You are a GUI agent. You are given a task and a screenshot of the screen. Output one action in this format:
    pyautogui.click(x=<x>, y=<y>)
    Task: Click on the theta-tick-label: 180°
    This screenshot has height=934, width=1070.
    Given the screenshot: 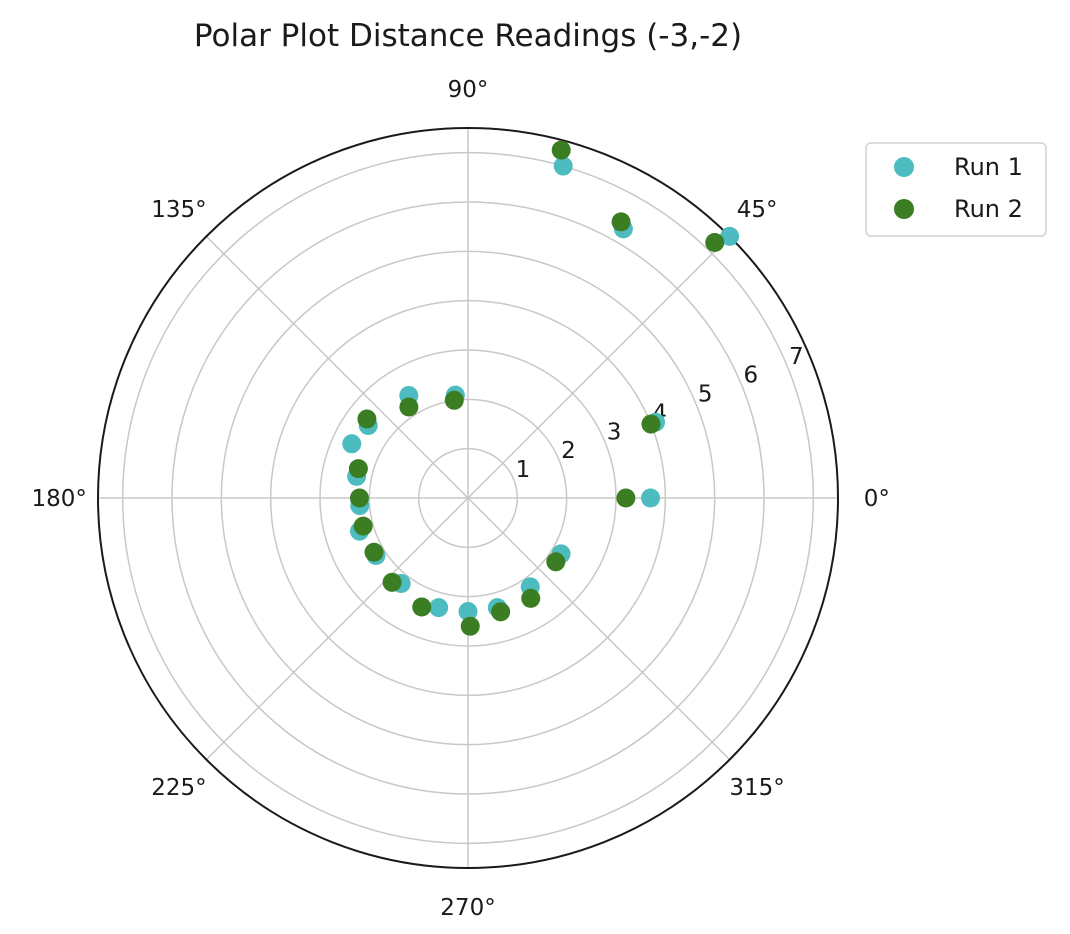 What is the action you would take?
    pyautogui.click(x=58, y=499)
    